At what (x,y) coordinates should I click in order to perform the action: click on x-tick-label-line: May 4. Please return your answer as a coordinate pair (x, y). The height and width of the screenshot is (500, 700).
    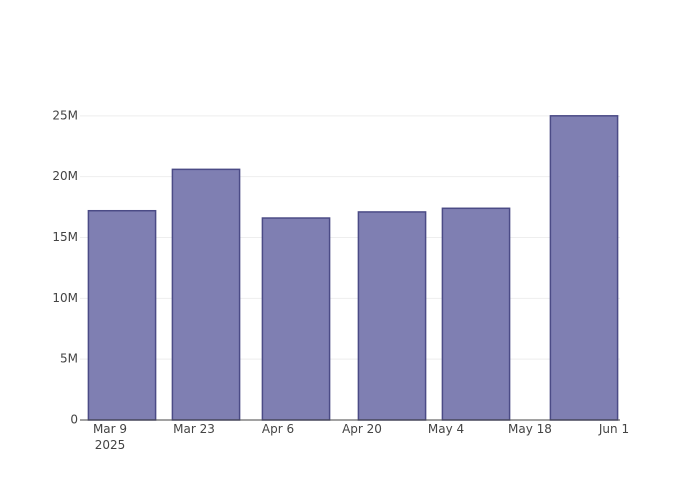
    Looking at the image, I should click on (446, 429).